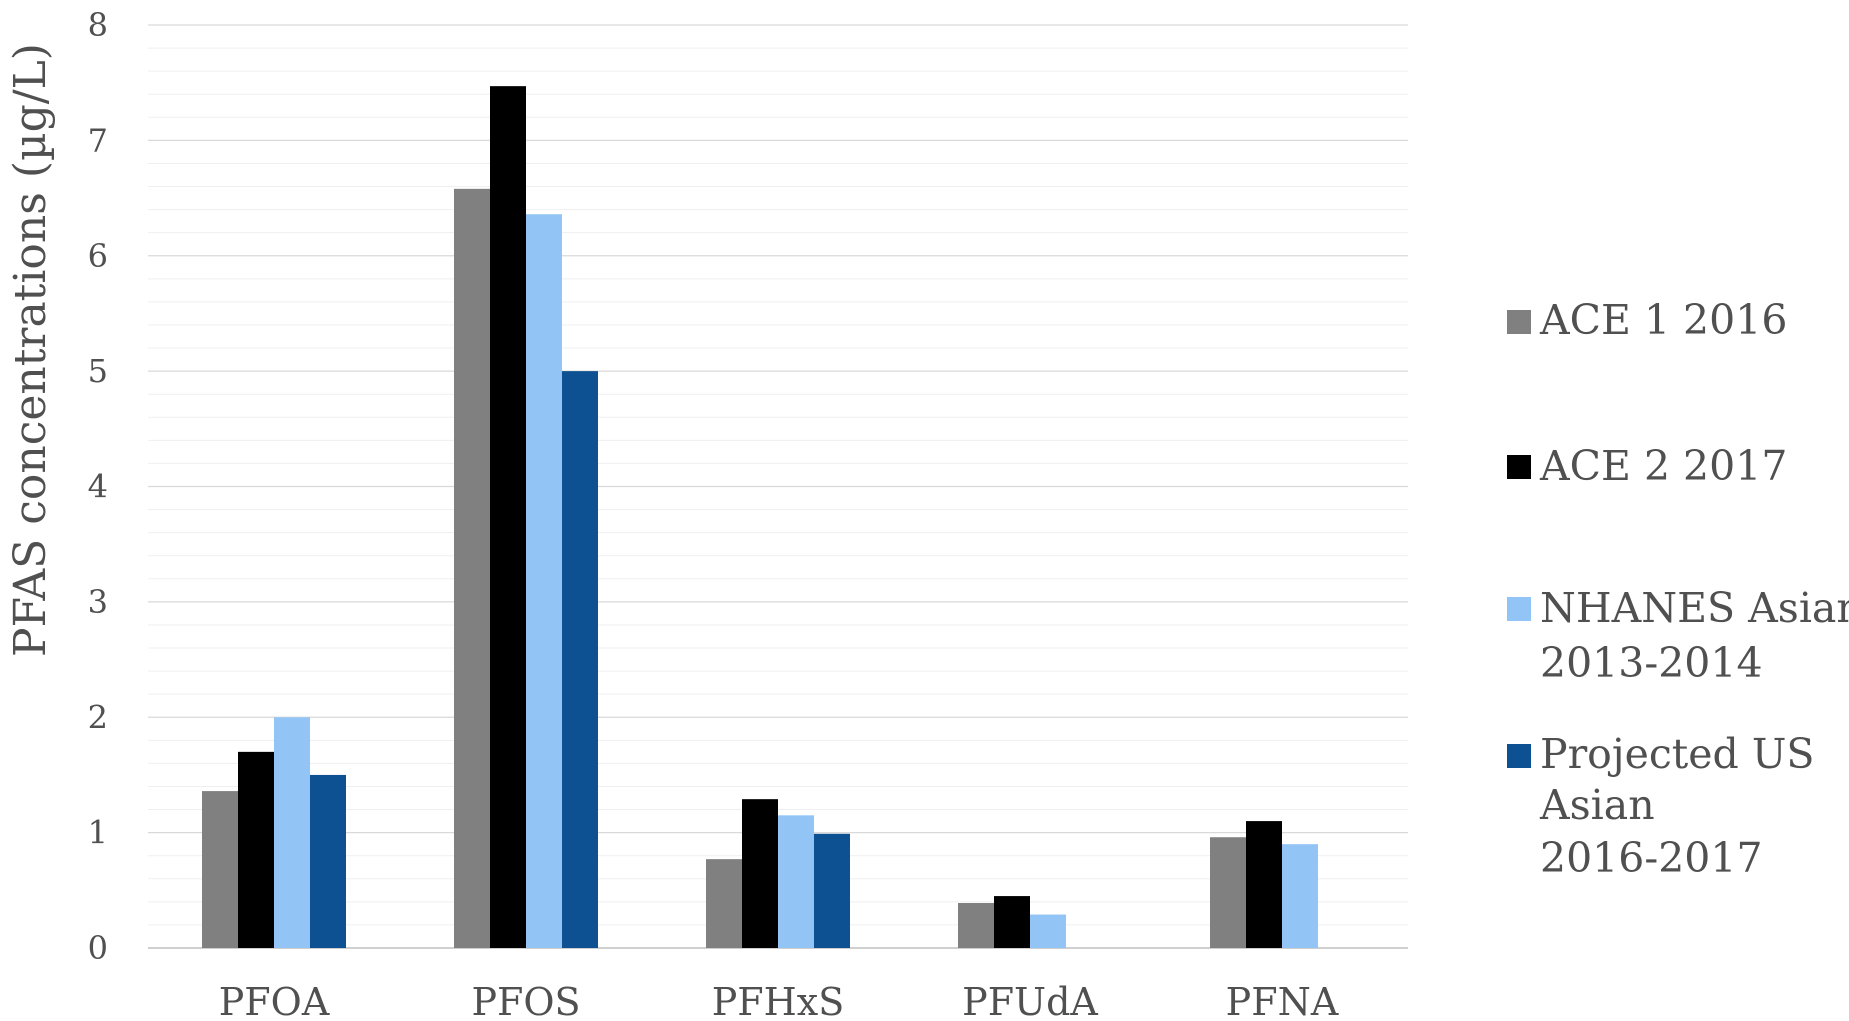 The width and height of the screenshot is (1849, 1021). Describe the element at coordinates (274, 1000) in the screenshot. I see `x-tick-label: PFOA` at that location.